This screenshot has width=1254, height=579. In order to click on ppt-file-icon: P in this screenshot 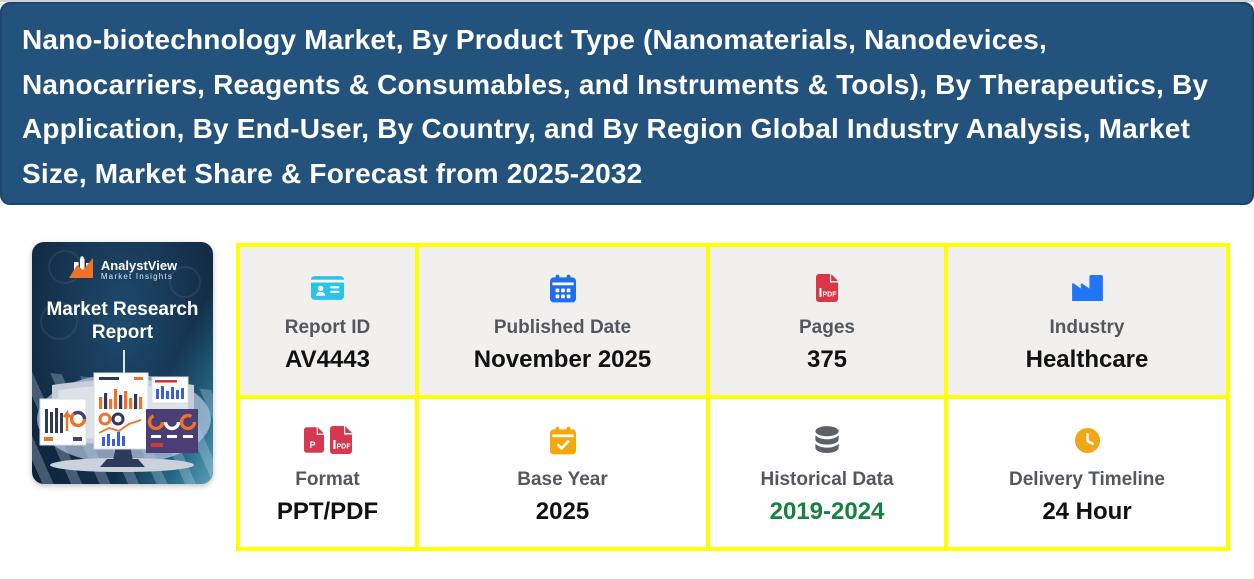, I will do `click(313, 440)`.